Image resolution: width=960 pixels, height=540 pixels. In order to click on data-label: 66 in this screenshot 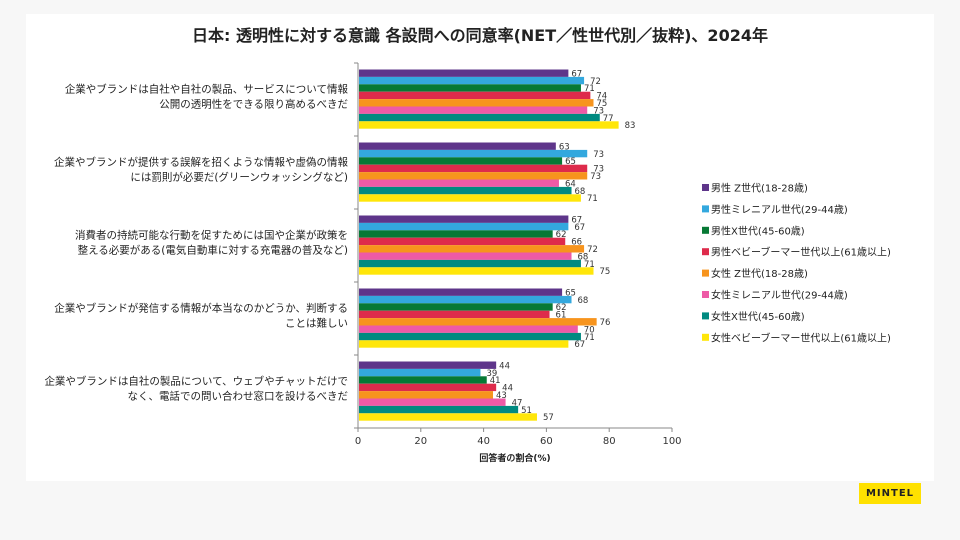, I will do `click(576, 243)`.